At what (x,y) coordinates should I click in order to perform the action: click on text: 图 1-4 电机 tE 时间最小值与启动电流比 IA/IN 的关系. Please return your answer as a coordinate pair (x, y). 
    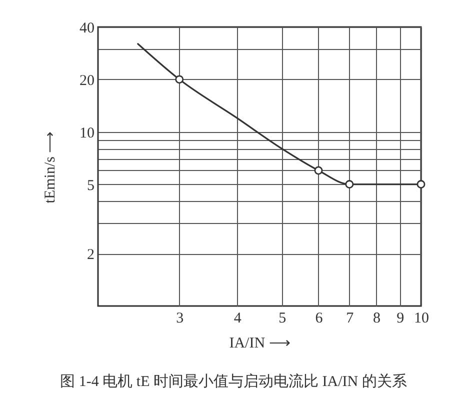
    Looking at the image, I should click on (233, 381).